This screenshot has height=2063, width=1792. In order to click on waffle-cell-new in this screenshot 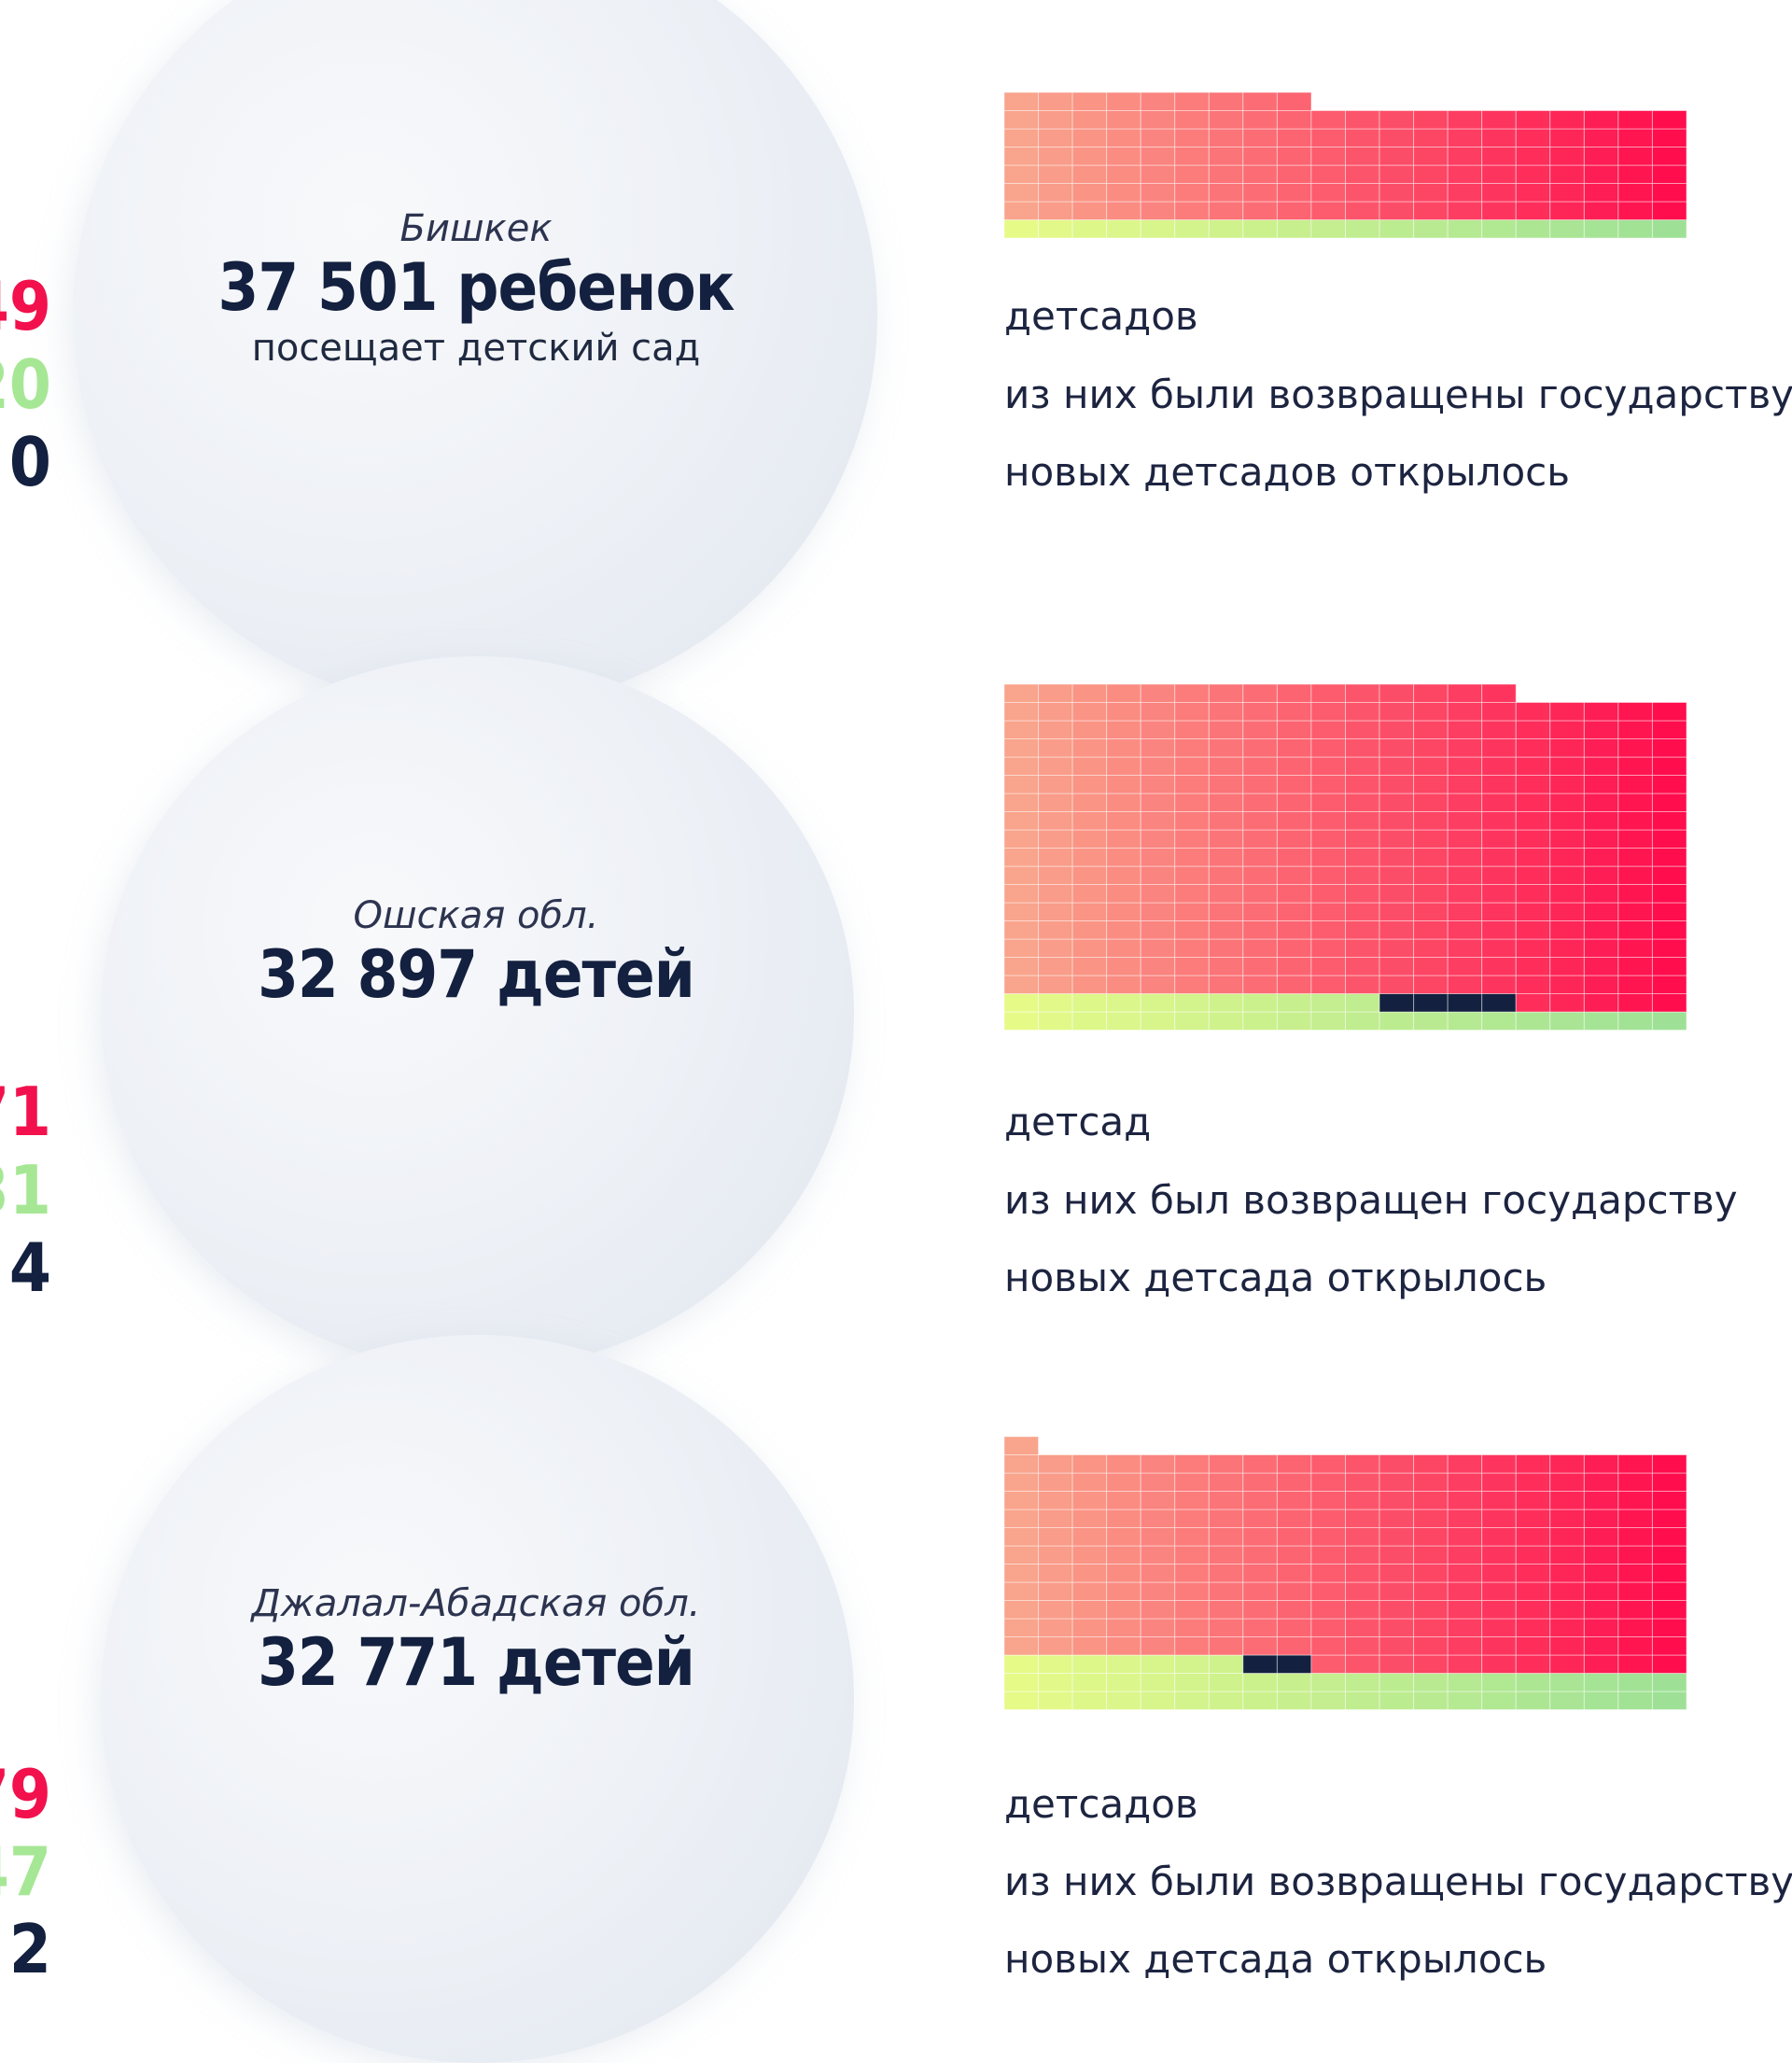, I will do `click(1294, 1664)`.